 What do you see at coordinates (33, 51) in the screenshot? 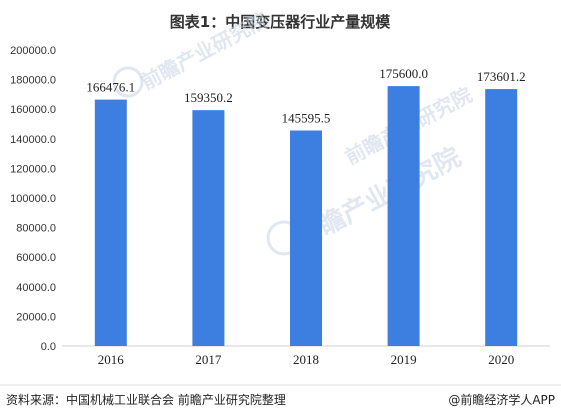
I see `y-tick-label: 200000.0` at bounding box center [33, 51].